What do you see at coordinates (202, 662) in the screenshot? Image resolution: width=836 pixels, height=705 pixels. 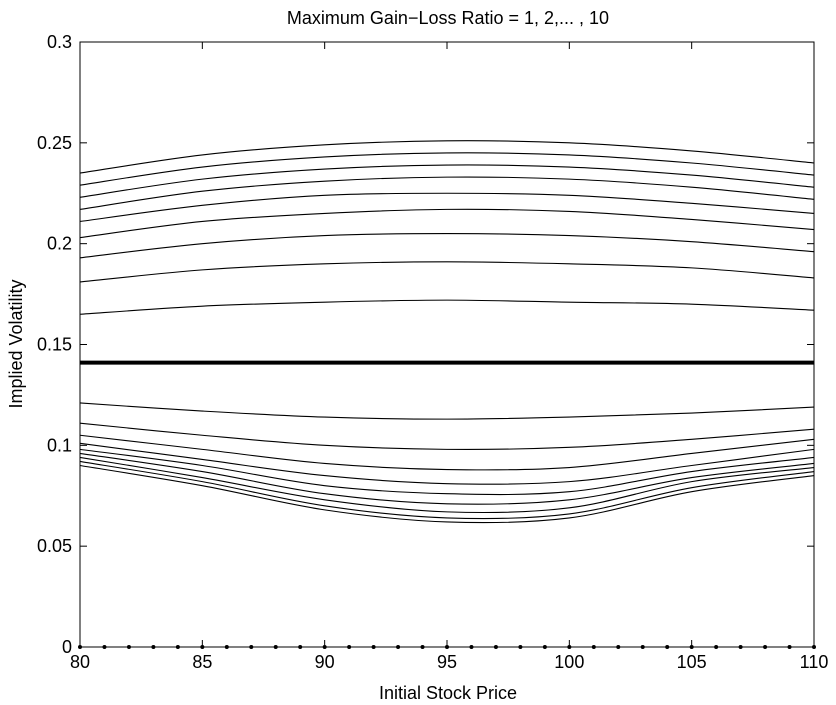 I see `x-tick-label: 85` at bounding box center [202, 662].